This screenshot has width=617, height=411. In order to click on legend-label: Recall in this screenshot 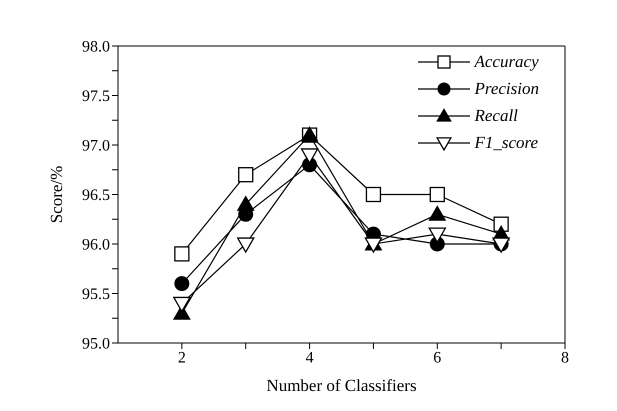, I will do `click(496, 116)`.